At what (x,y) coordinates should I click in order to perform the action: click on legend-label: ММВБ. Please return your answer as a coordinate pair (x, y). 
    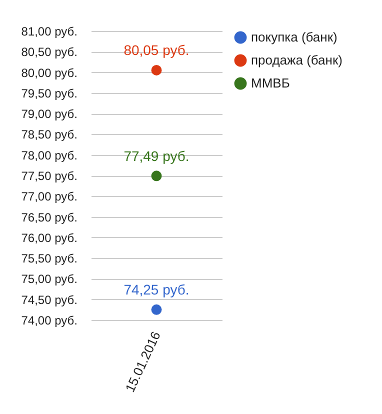
    Looking at the image, I should click on (270, 83).